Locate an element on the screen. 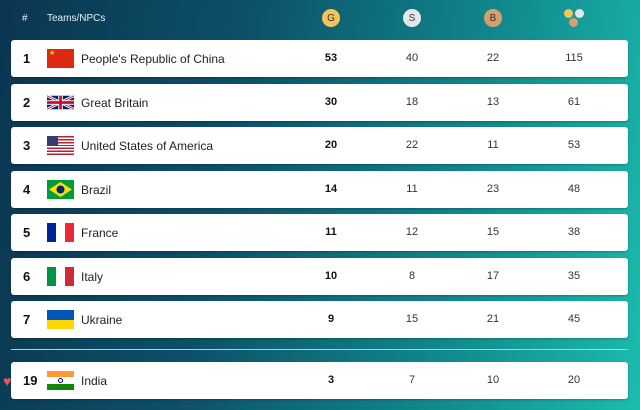 Image resolution: width=640 pixels, height=410 pixels. uk-flag-icon is located at coordinates (60, 102).